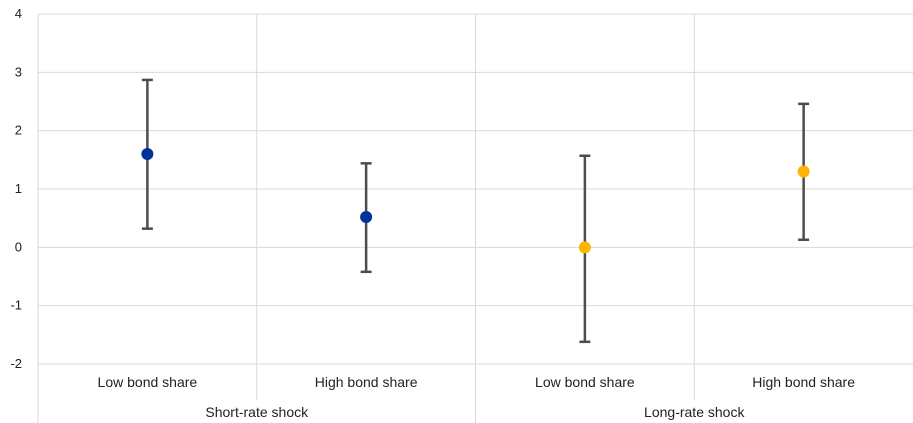 The height and width of the screenshot is (423, 913). What do you see at coordinates (16, 305) in the screenshot?
I see `y-tick-label: -1` at bounding box center [16, 305].